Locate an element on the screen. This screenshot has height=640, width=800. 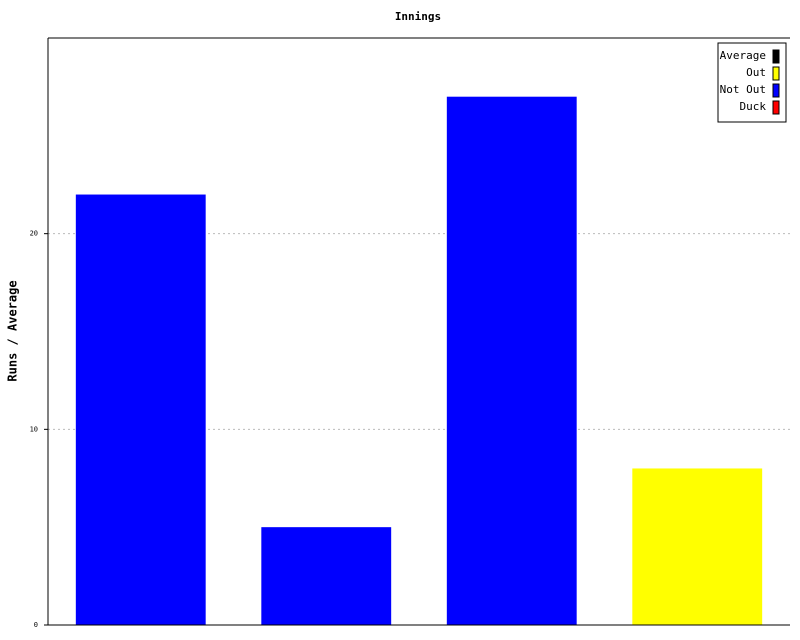
y-tick-label: 20 is located at coordinates (34, 234).